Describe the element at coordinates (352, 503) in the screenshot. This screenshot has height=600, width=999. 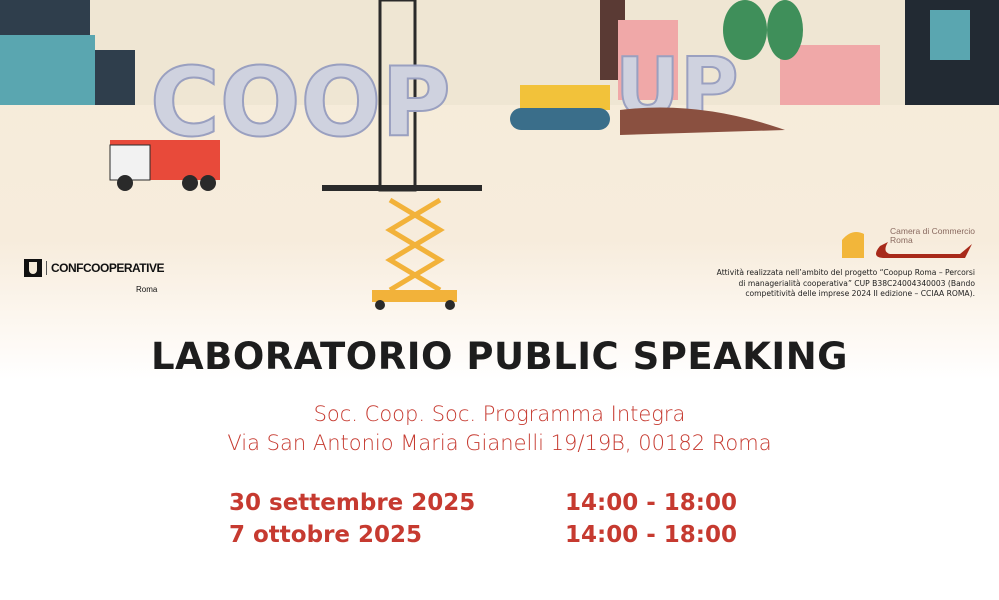
I see `session-date: 30 settembre 2025` at that location.